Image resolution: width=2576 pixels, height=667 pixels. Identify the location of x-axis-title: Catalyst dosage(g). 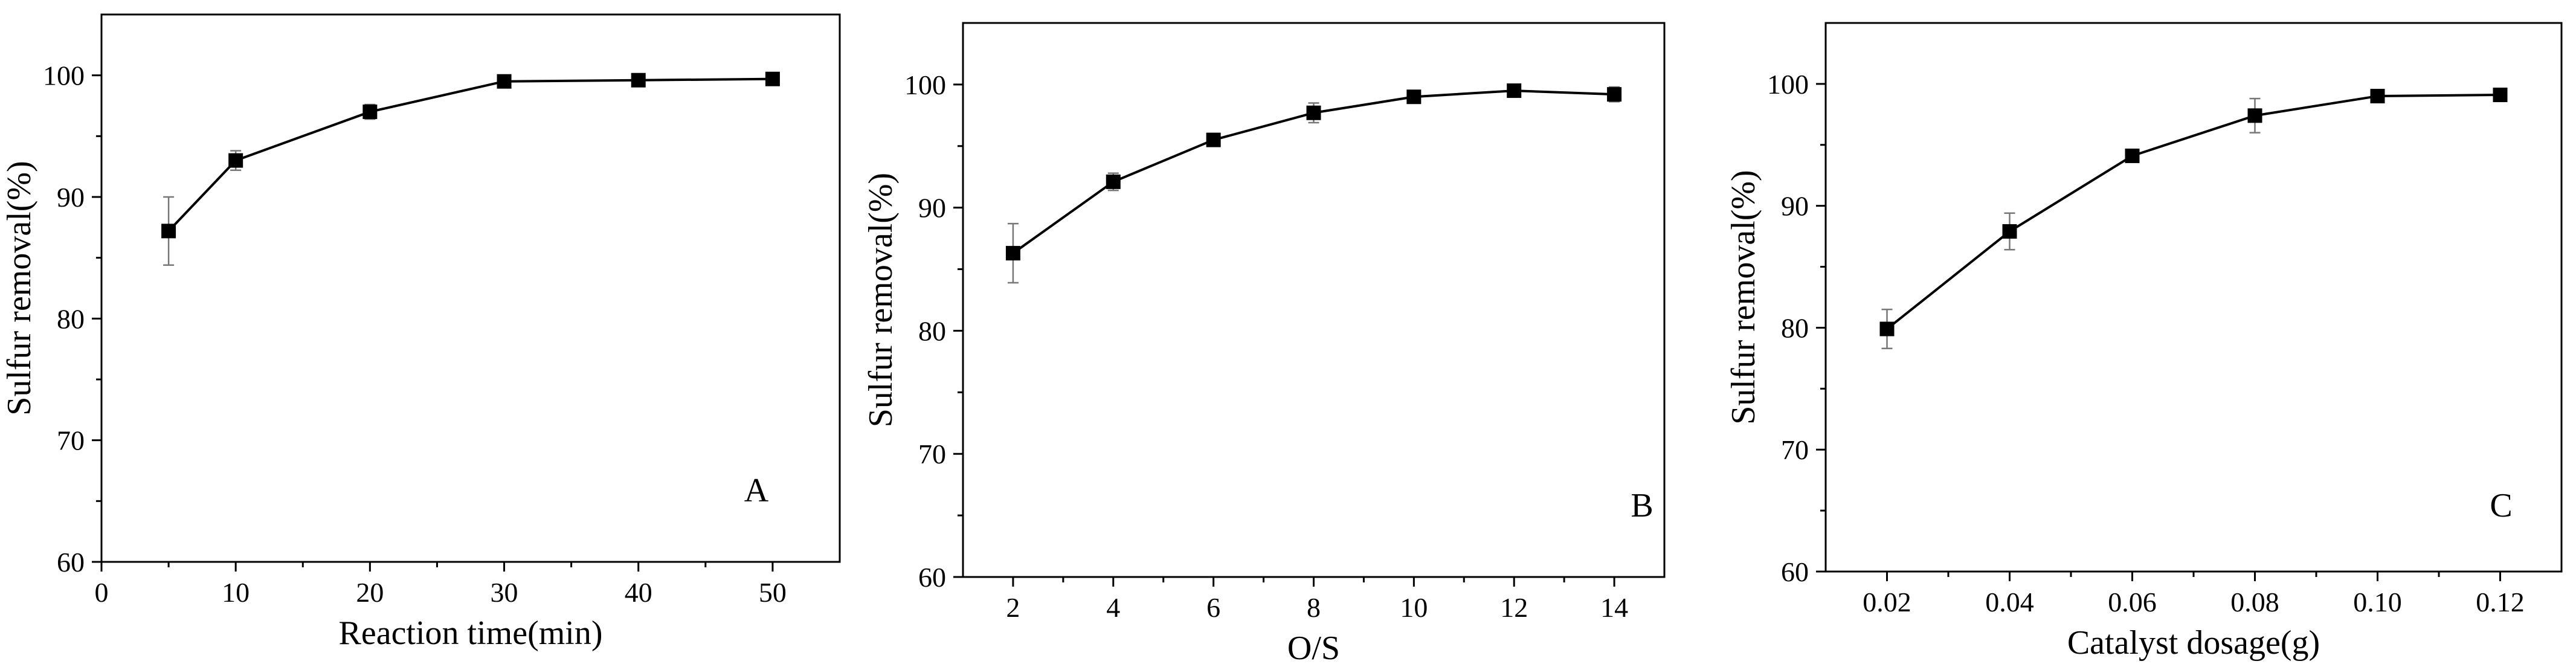
(2193, 643).